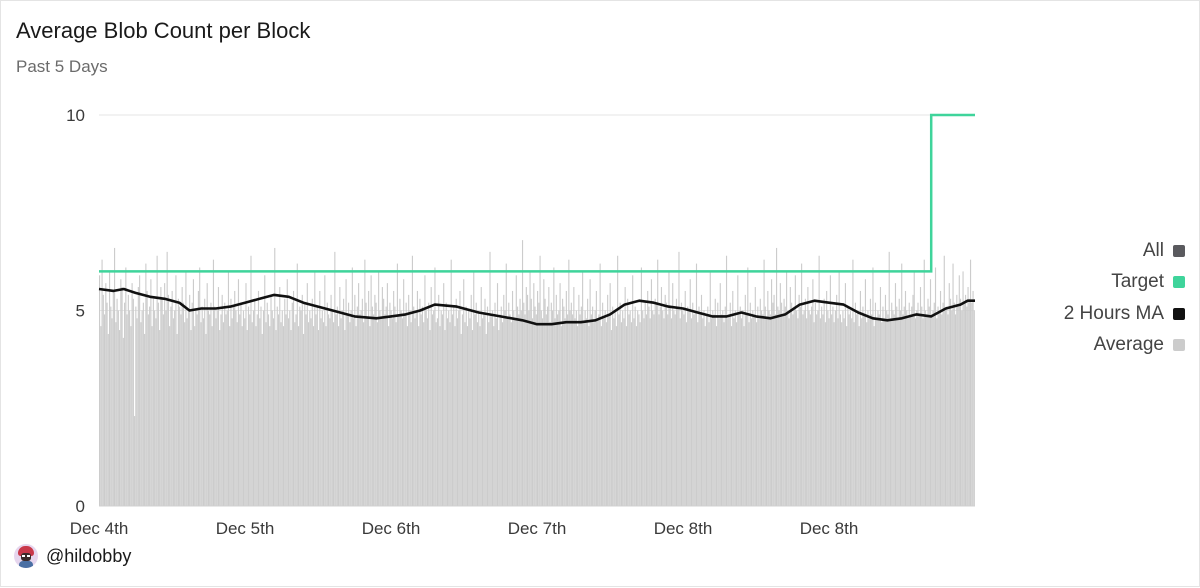 This screenshot has width=1200, height=588. I want to click on moving-average-line, so click(536, 306).